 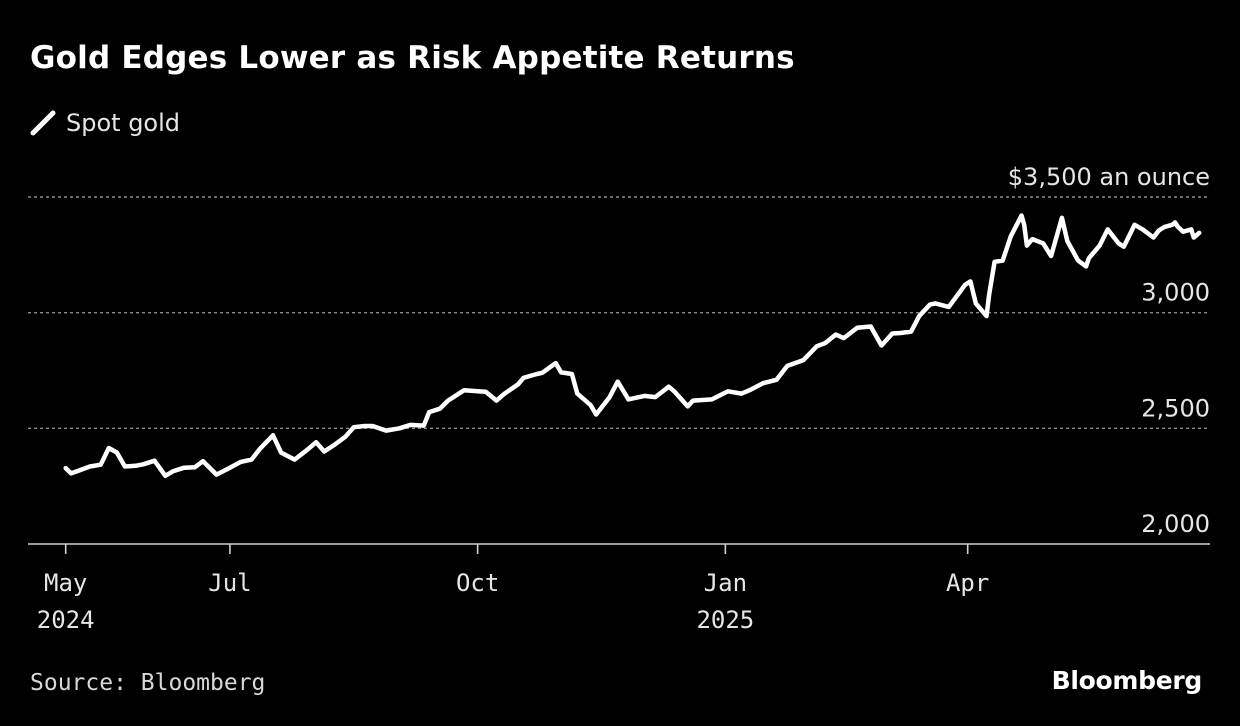 I want to click on bloomberg-logo: Bloomberg, so click(x=1127, y=680).